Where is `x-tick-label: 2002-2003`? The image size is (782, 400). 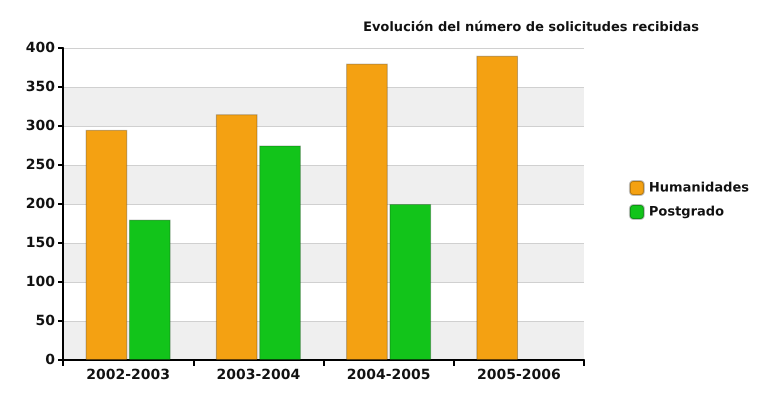
x-tick-label: 2002-2003 is located at coordinates (128, 375).